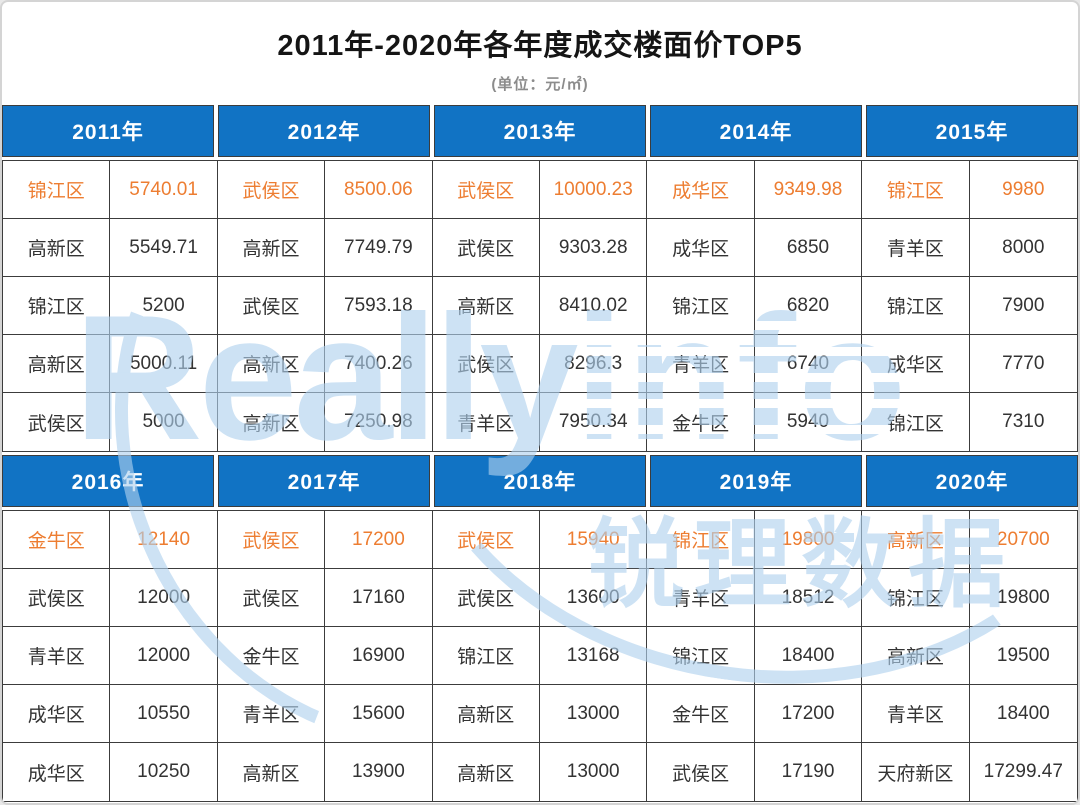 The height and width of the screenshot is (805, 1080). I want to click on price-cell: 15600, so click(379, 714).